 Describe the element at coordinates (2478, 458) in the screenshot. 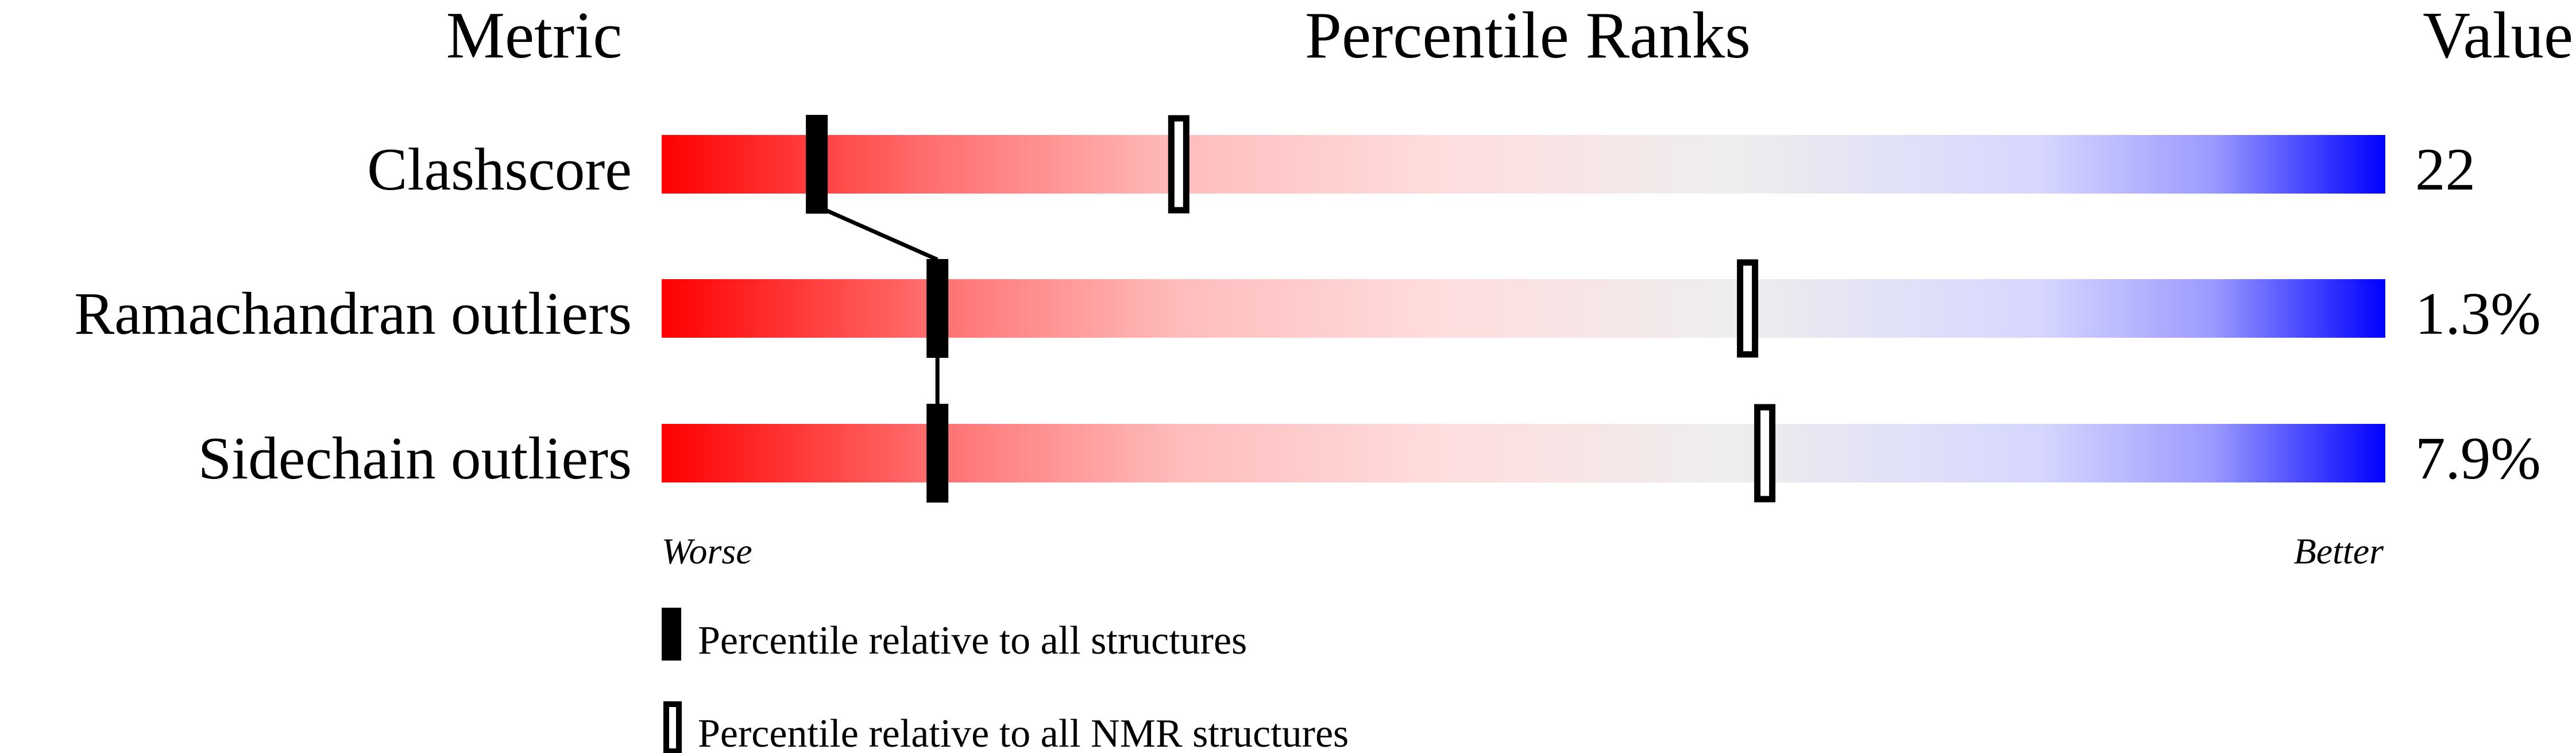

I see `metric-value: 7.9%` at that location.